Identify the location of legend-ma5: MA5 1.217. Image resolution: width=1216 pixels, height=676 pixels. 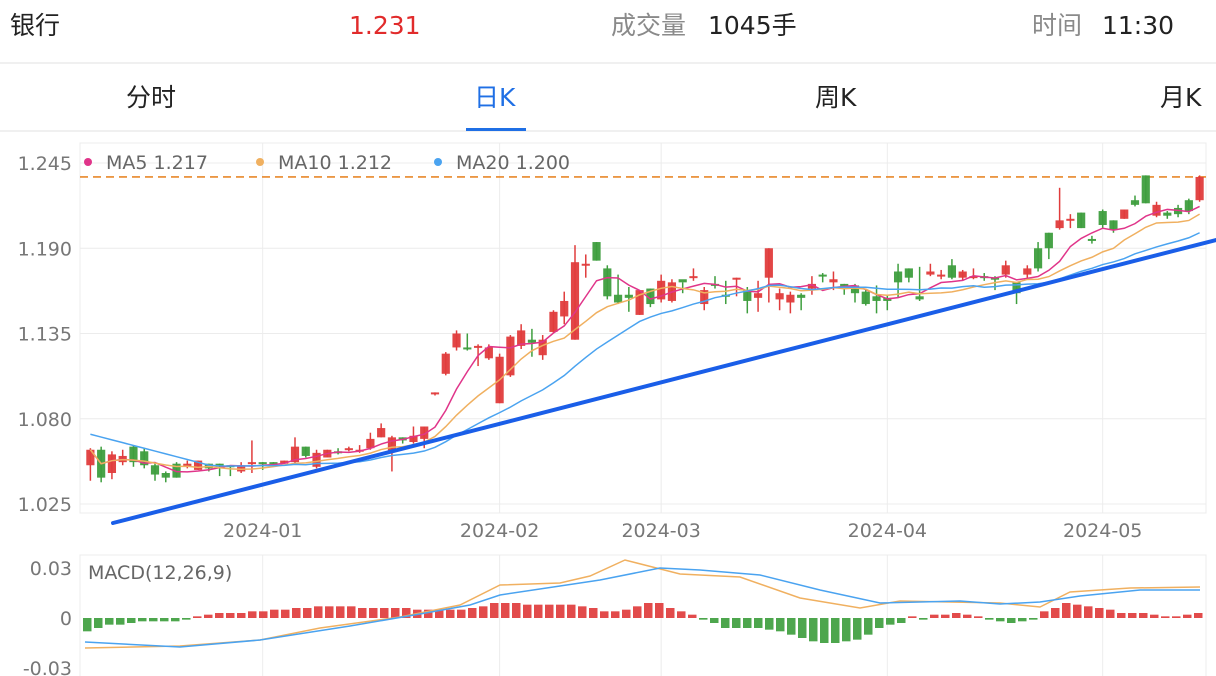
(157, 163).